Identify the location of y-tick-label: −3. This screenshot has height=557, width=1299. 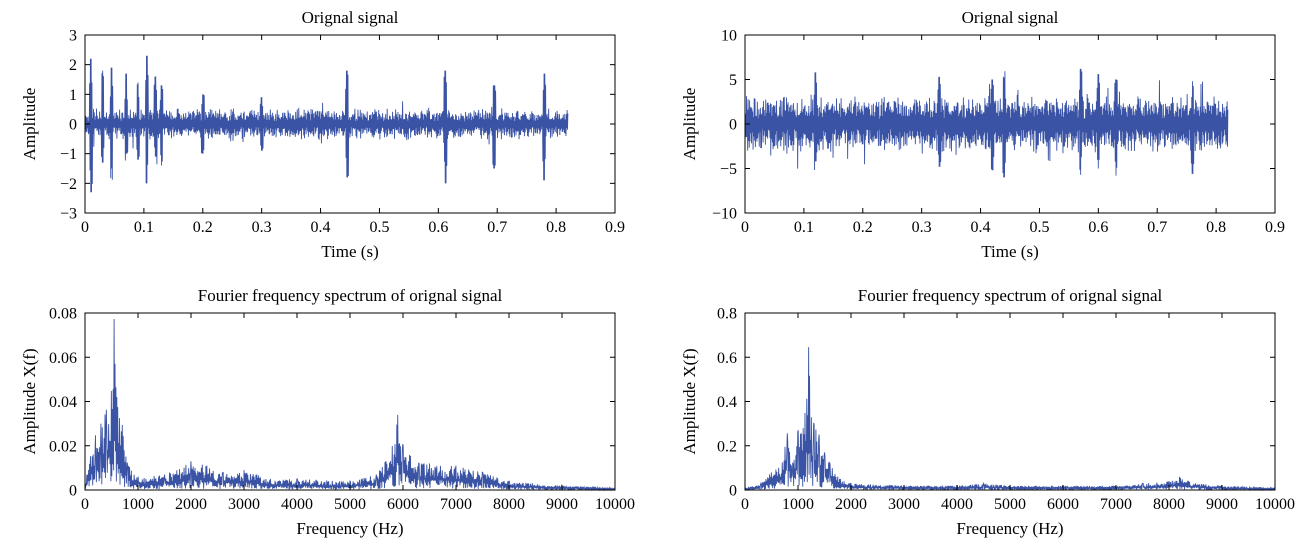
(68, 214).